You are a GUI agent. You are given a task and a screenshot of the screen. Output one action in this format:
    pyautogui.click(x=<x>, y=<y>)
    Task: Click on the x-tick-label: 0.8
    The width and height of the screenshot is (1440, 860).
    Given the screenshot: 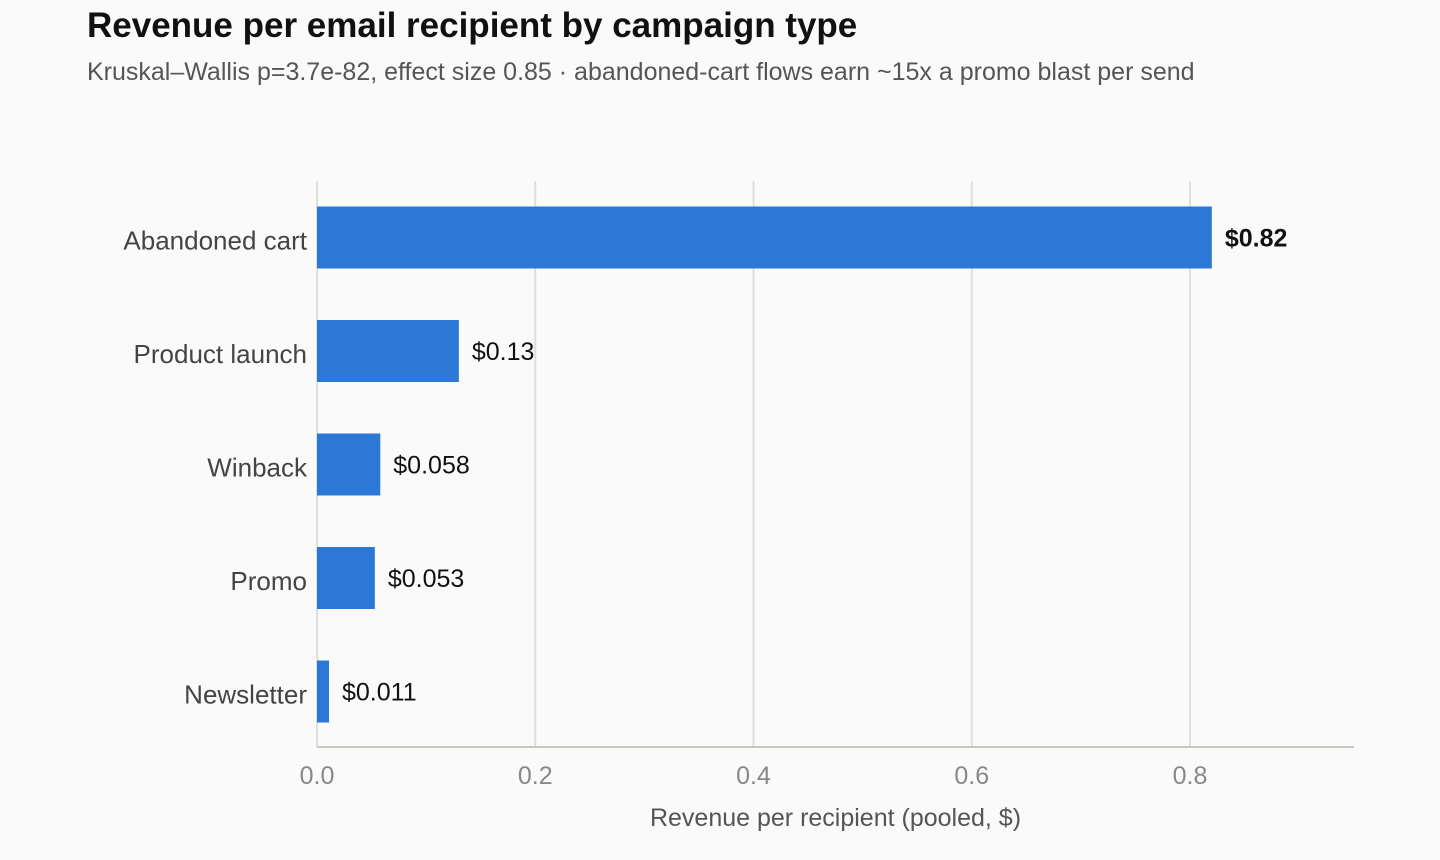 What is the action you would take?
    pyautogui.click(x=1190, y=776)
    